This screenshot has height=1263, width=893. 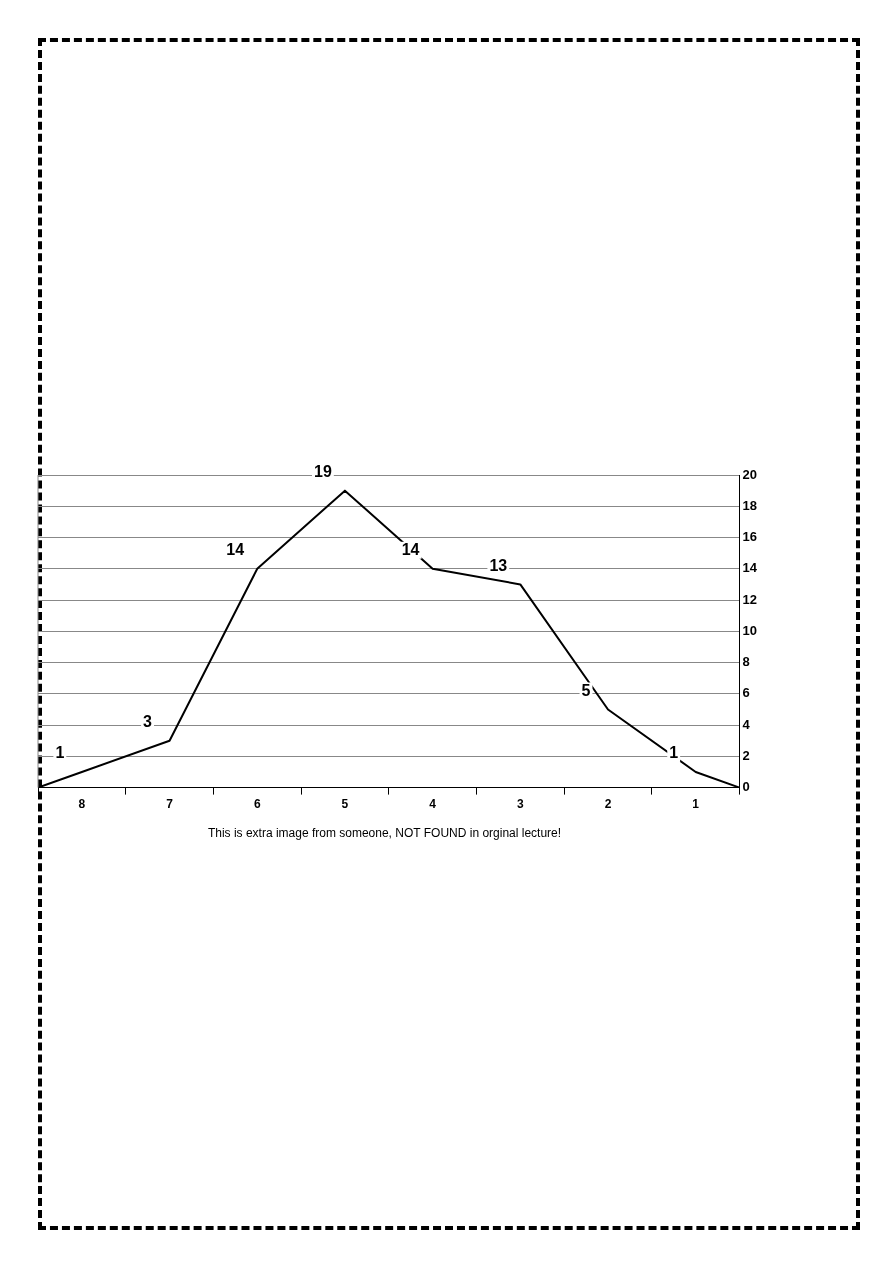 What do you see at coordinates (750, 537) in the screenshot?
I see `y-tick-label: 16` at bounding box center [750, 537].